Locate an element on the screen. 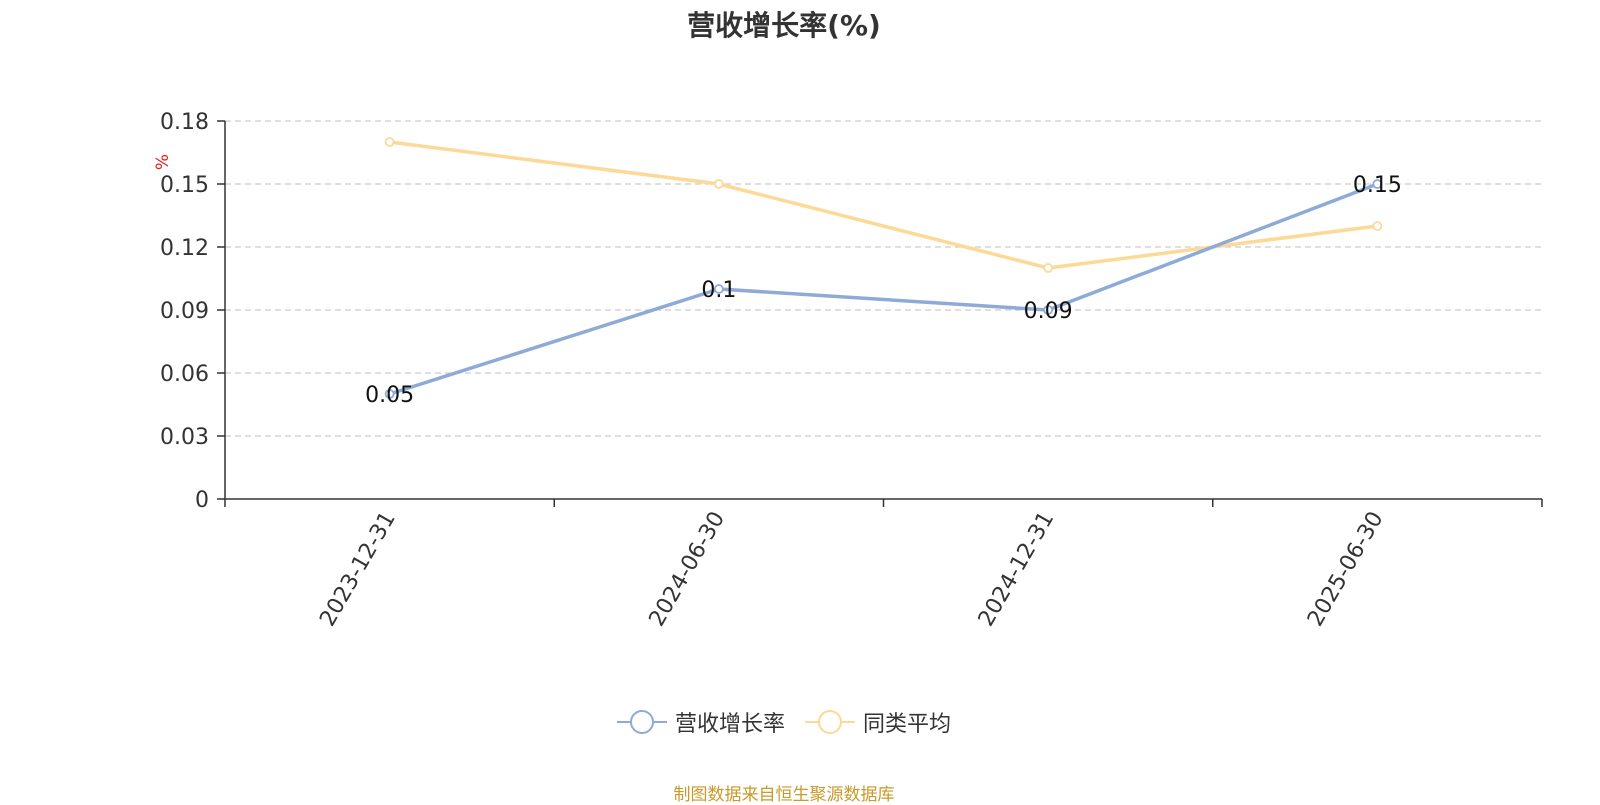 The image size is (1600, 805). x-tick-label: 2025-06-30 is located at coordinates (1346, 569).